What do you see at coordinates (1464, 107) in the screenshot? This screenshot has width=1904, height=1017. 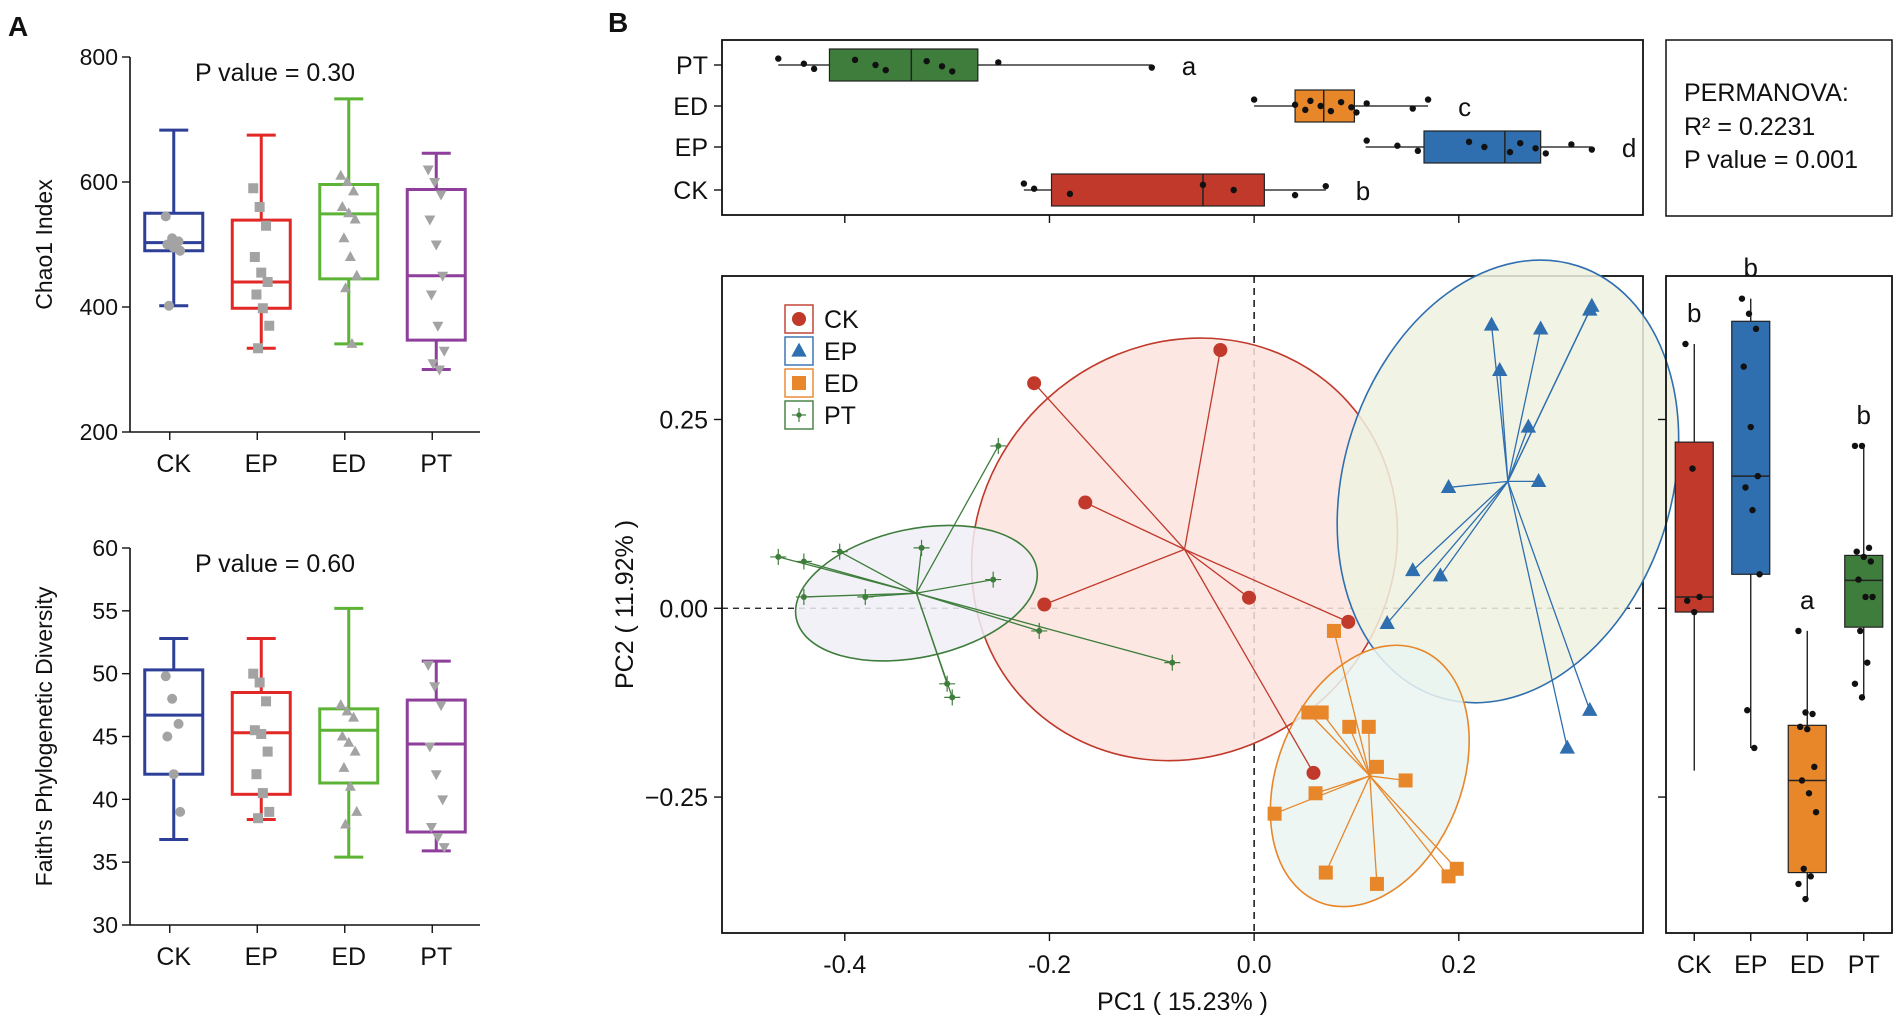 I see `significance-letter: c` at bounding box center [1464, 107].